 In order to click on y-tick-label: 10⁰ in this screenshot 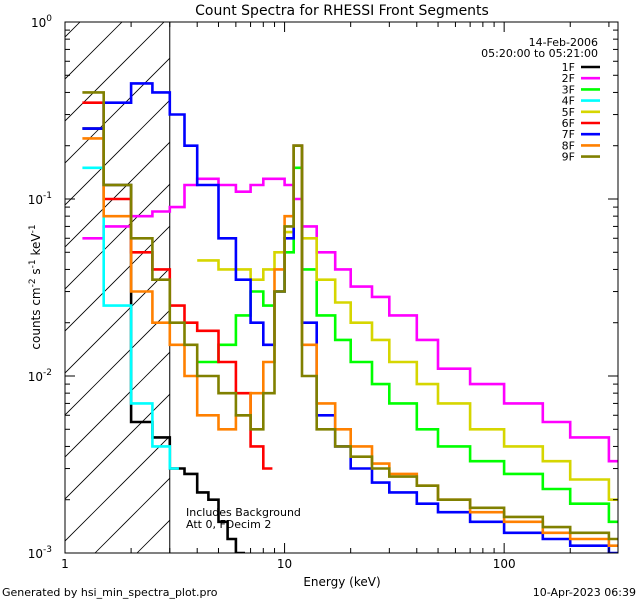, I will do `click(41, 22)`.